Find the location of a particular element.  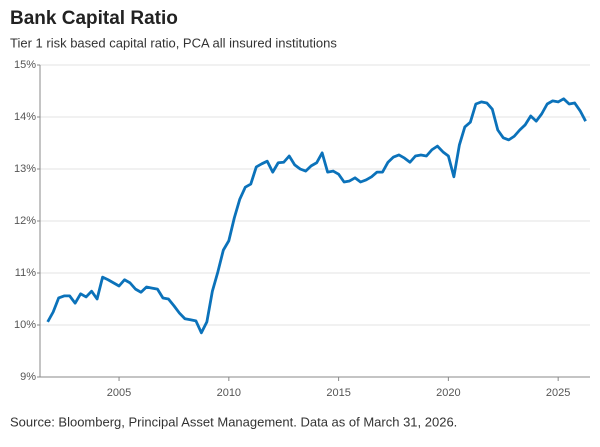

x-tick-label: 2010 is located at coordinates (229, 393).